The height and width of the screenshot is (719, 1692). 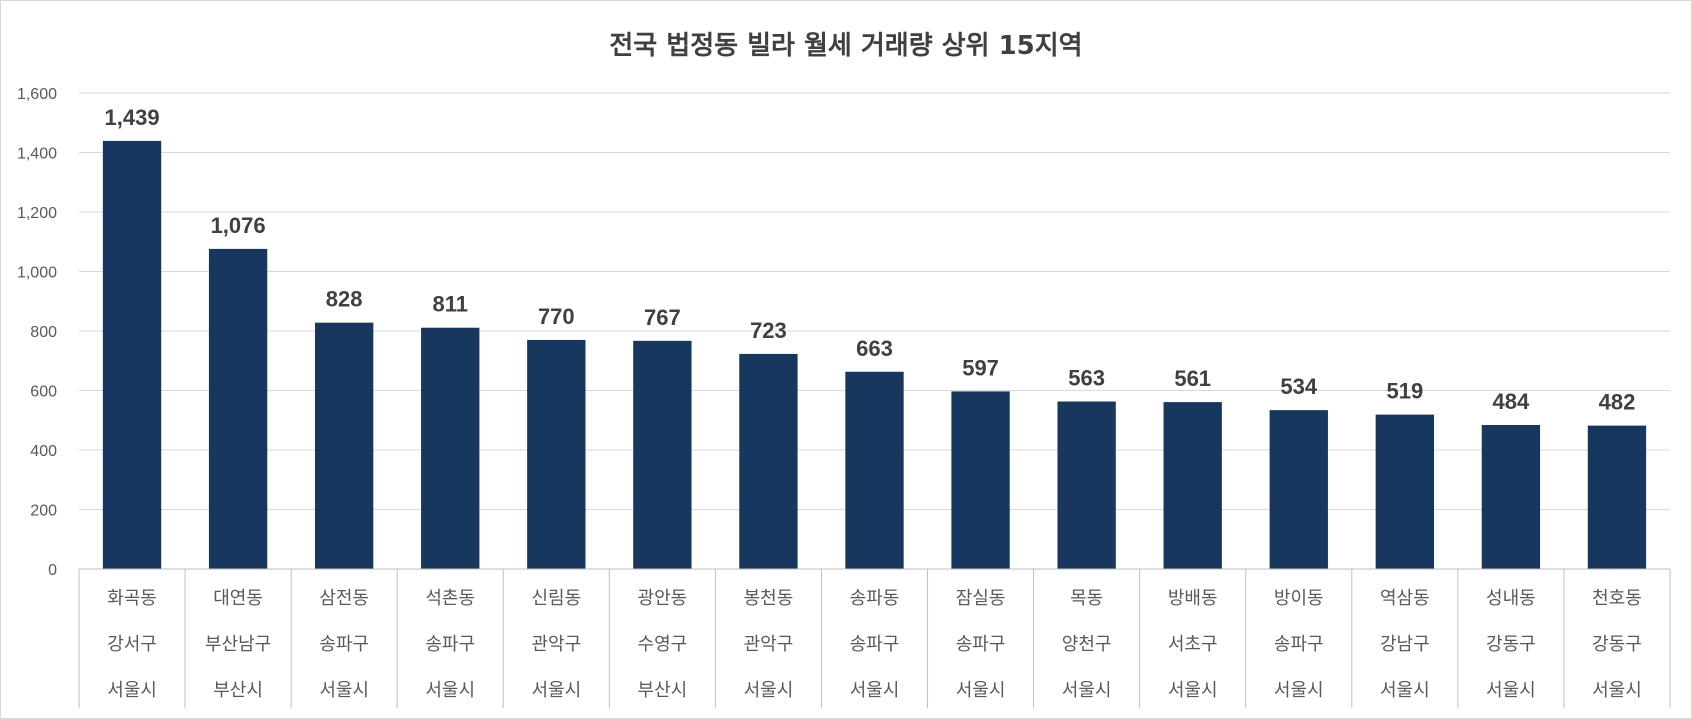 I want to click on x-label-gu: 서초구, so click(x=1193, y=644).